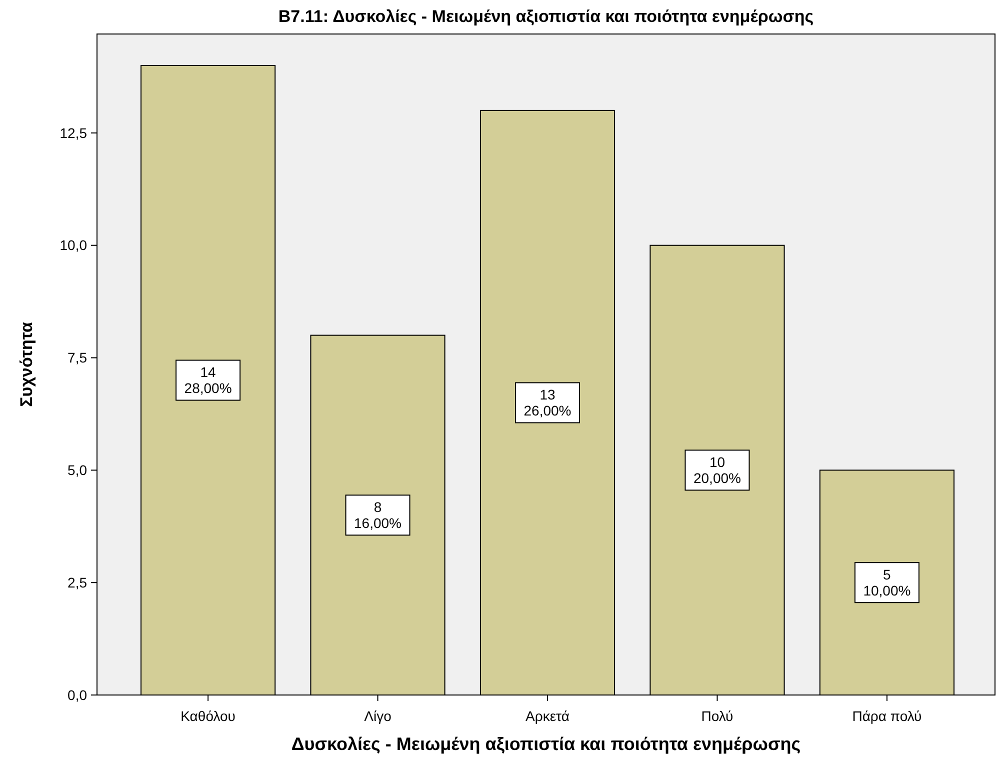 The height and width of the screenshot is (770, 1000). Describe the element at coordinates (546, 16) in the screenshot. I see `chart-title: Β7.11: Δυσκολίες - Μειωμένη αξιοπιστία και ποιότητα ενημέρωσης` at that location.